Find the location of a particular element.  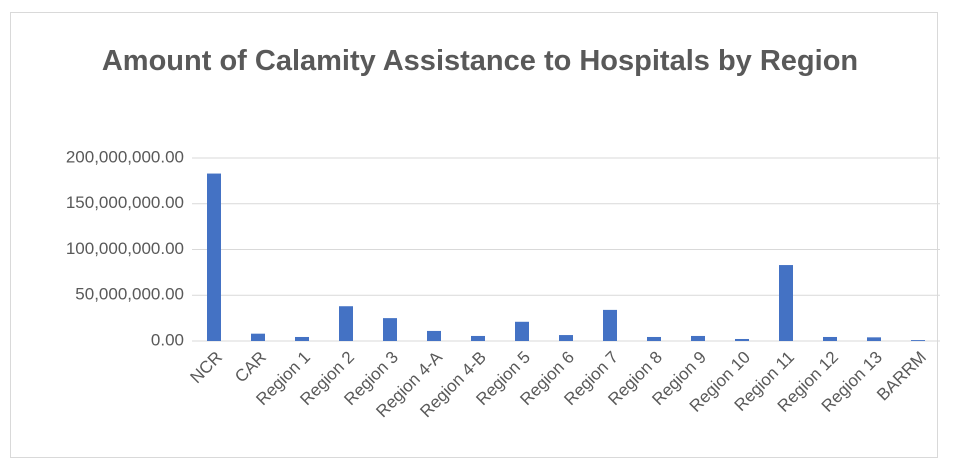

x-tick-label: NCR is located at coordinates (206, 367).